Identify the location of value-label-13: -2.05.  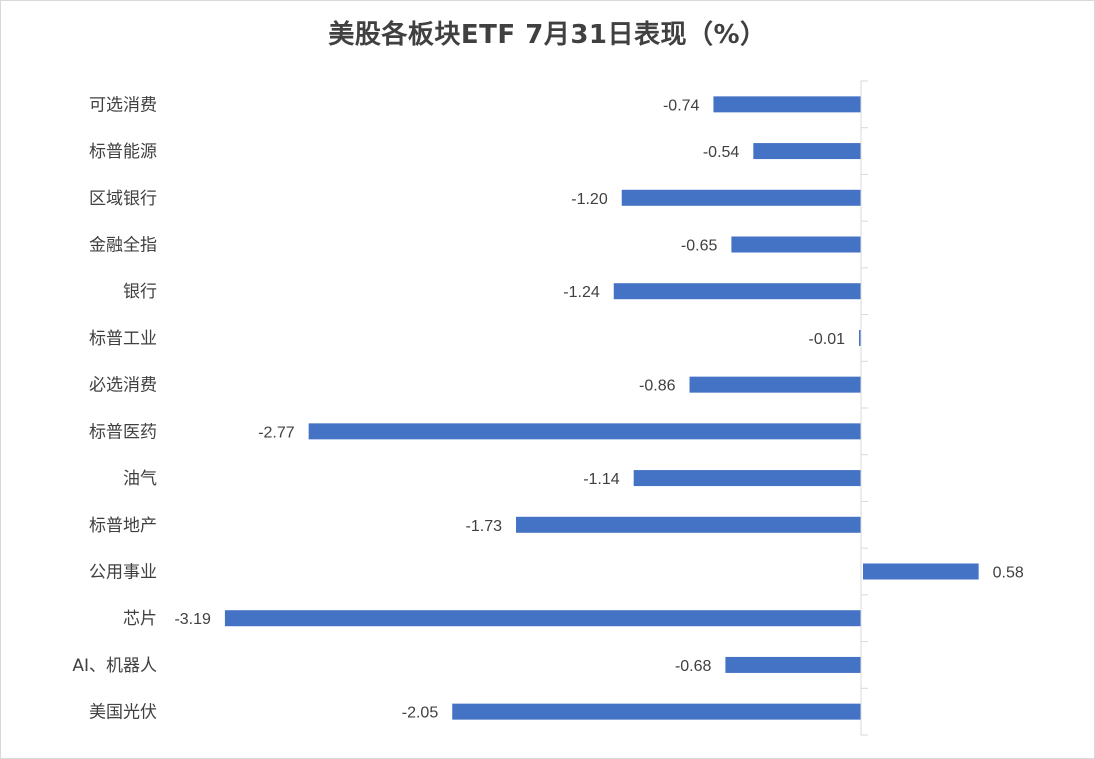
(420, 713).